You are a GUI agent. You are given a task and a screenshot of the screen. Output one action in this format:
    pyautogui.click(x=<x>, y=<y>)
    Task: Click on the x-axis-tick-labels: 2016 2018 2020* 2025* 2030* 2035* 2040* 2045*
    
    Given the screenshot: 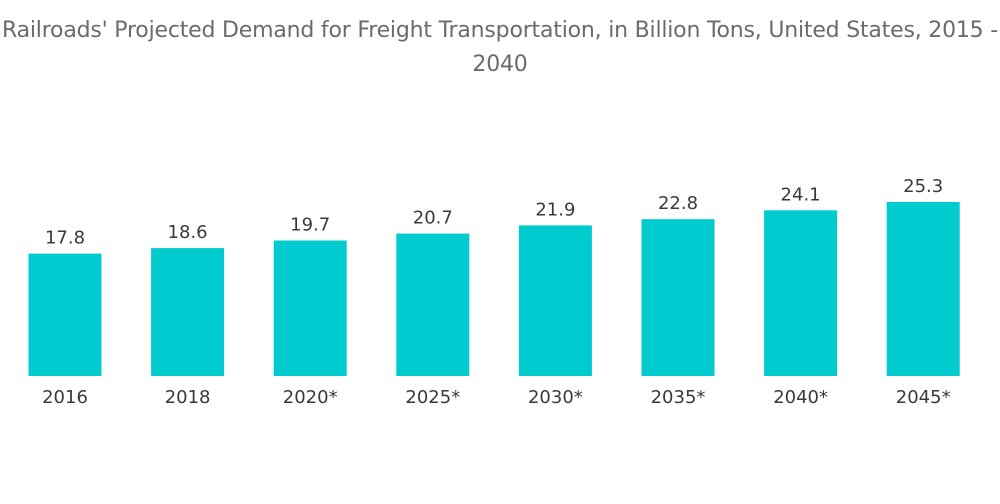 What is the action you would take?
    pyautogui.click(x=496, y=397)
    